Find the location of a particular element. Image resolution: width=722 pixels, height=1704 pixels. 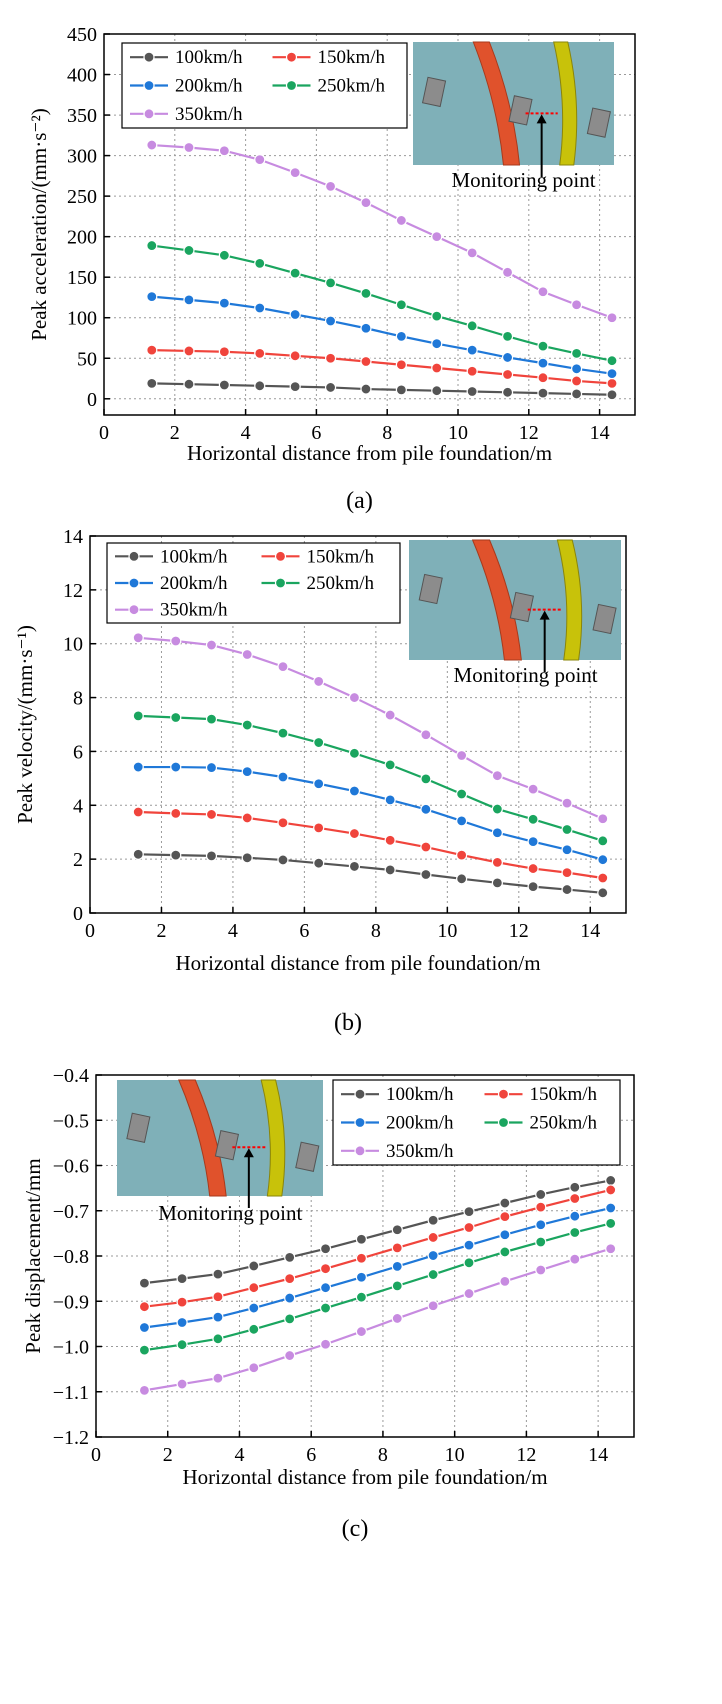

y-tick-label: 14 is located at coordinates (73, 537).